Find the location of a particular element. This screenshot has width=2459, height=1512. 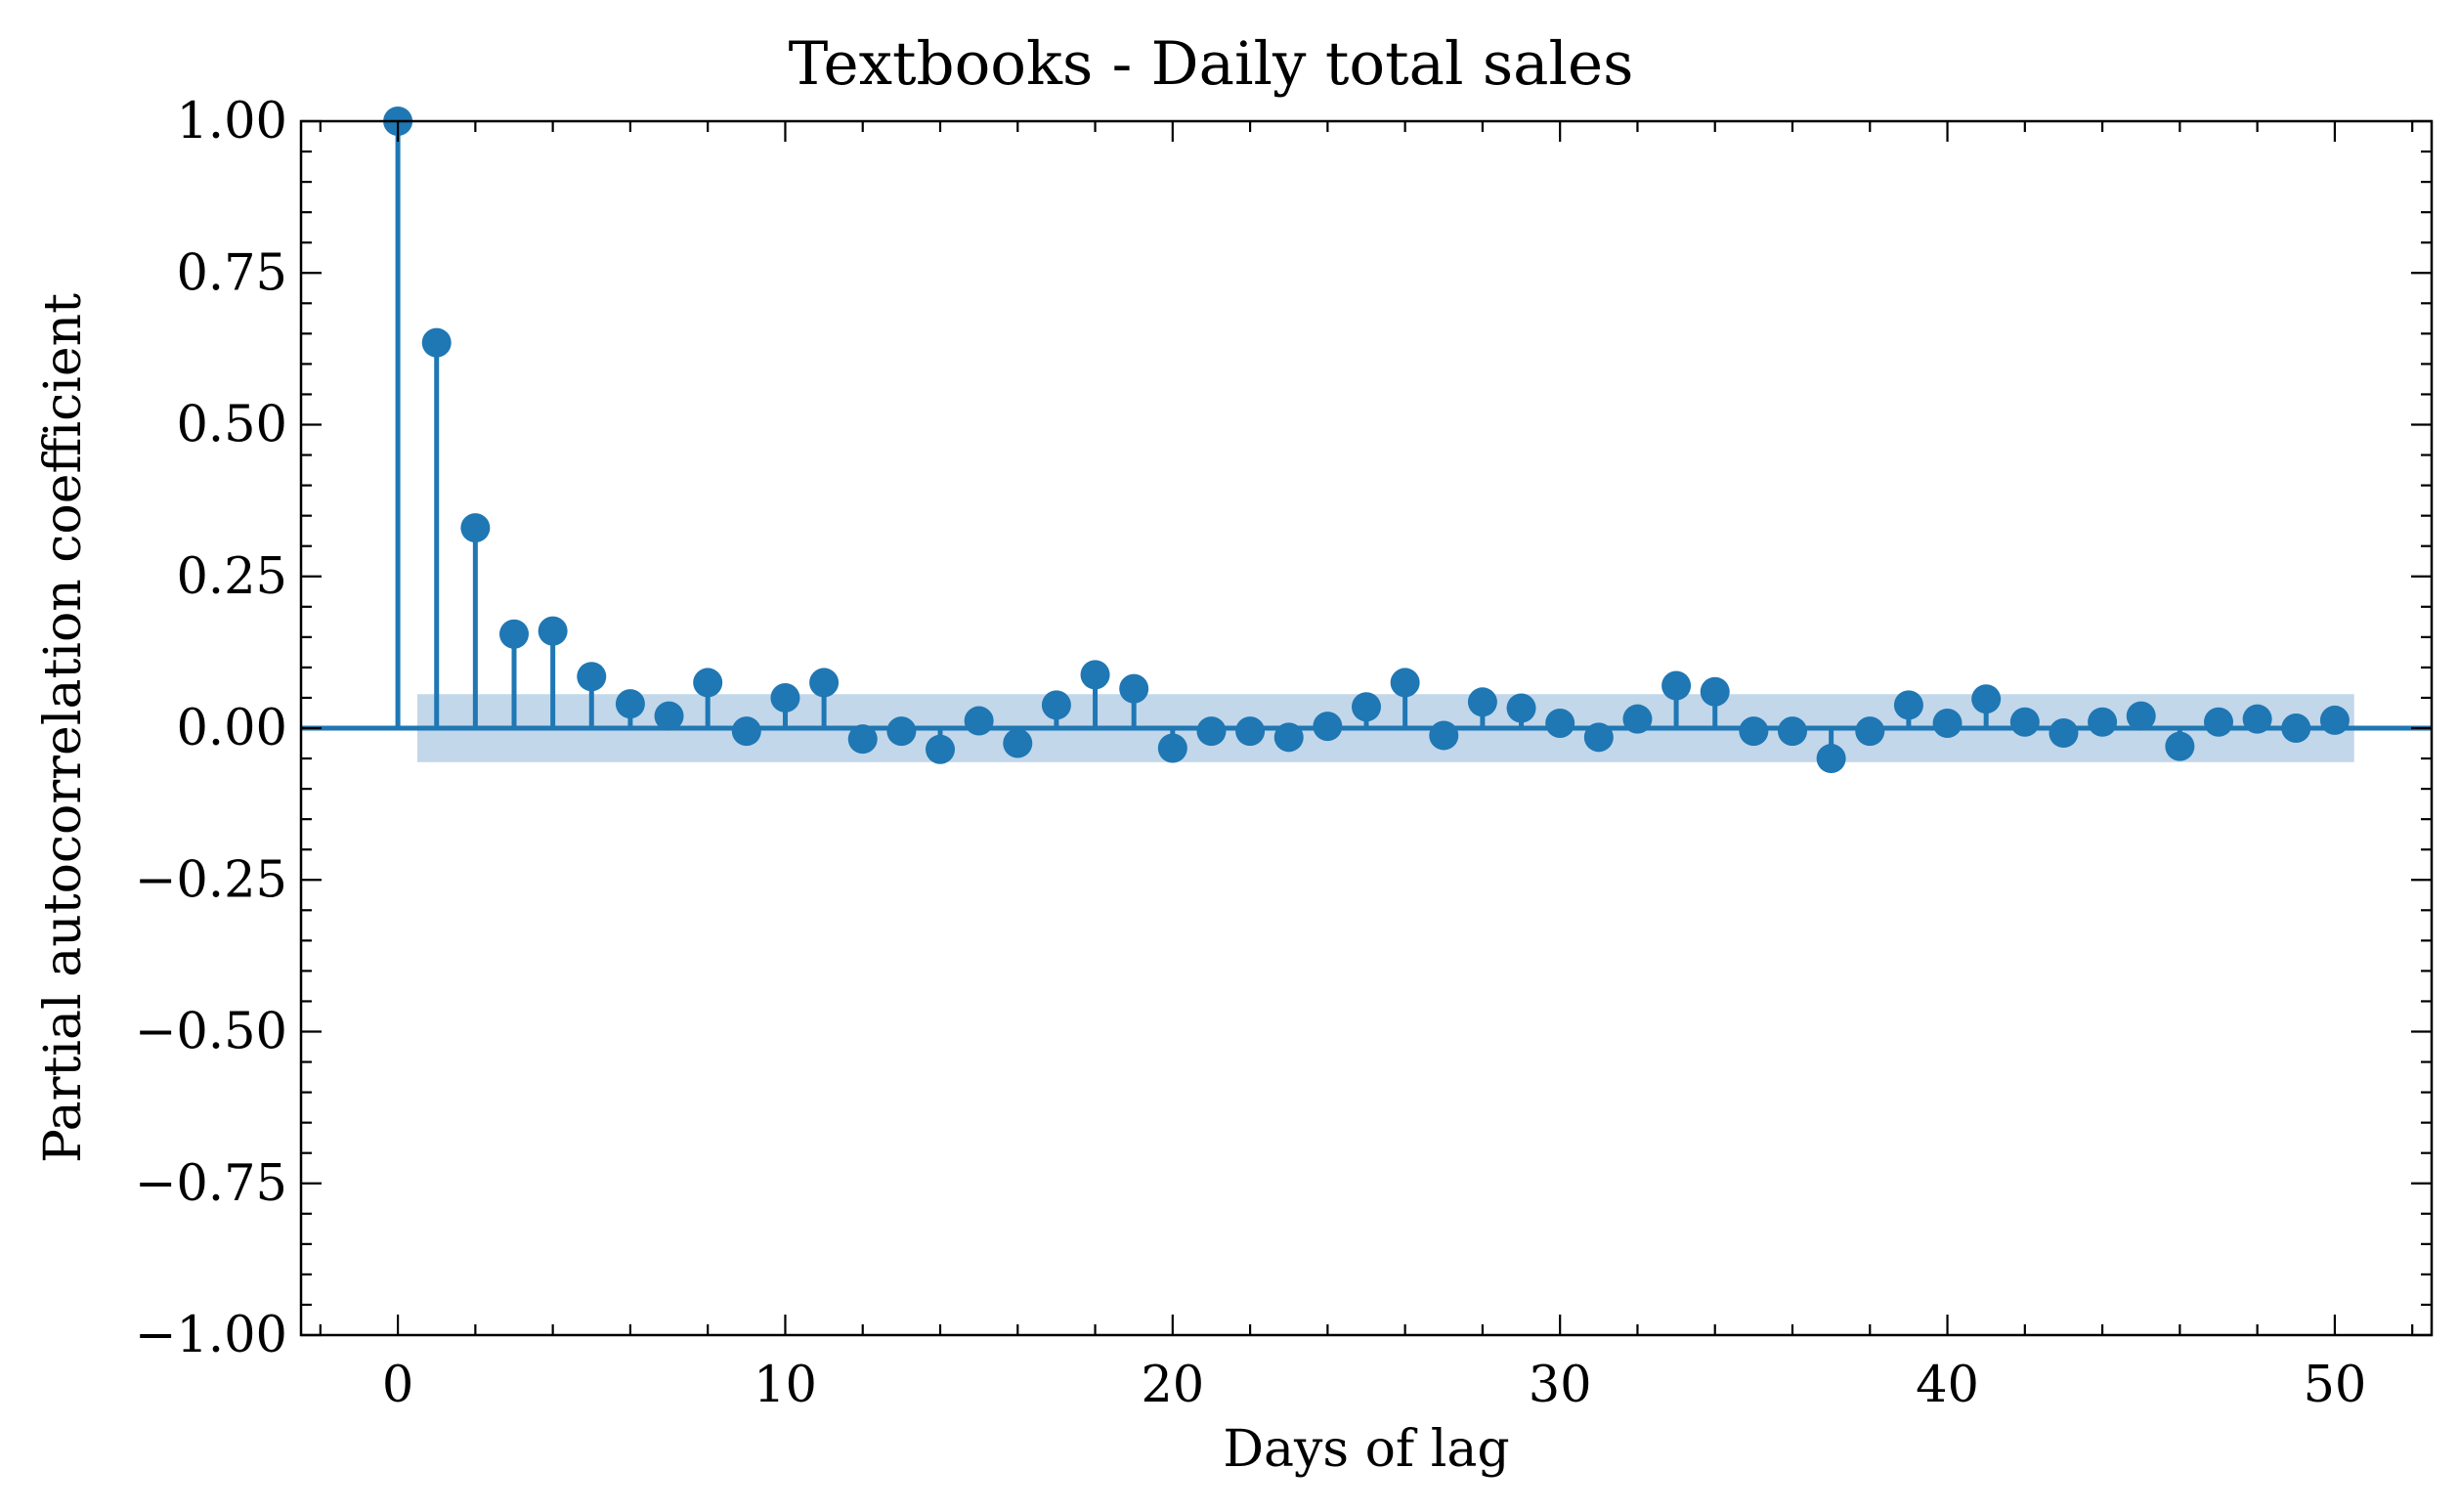

chart-title: Textbooks - Daily total sales is located at coordinates (1211, 64).